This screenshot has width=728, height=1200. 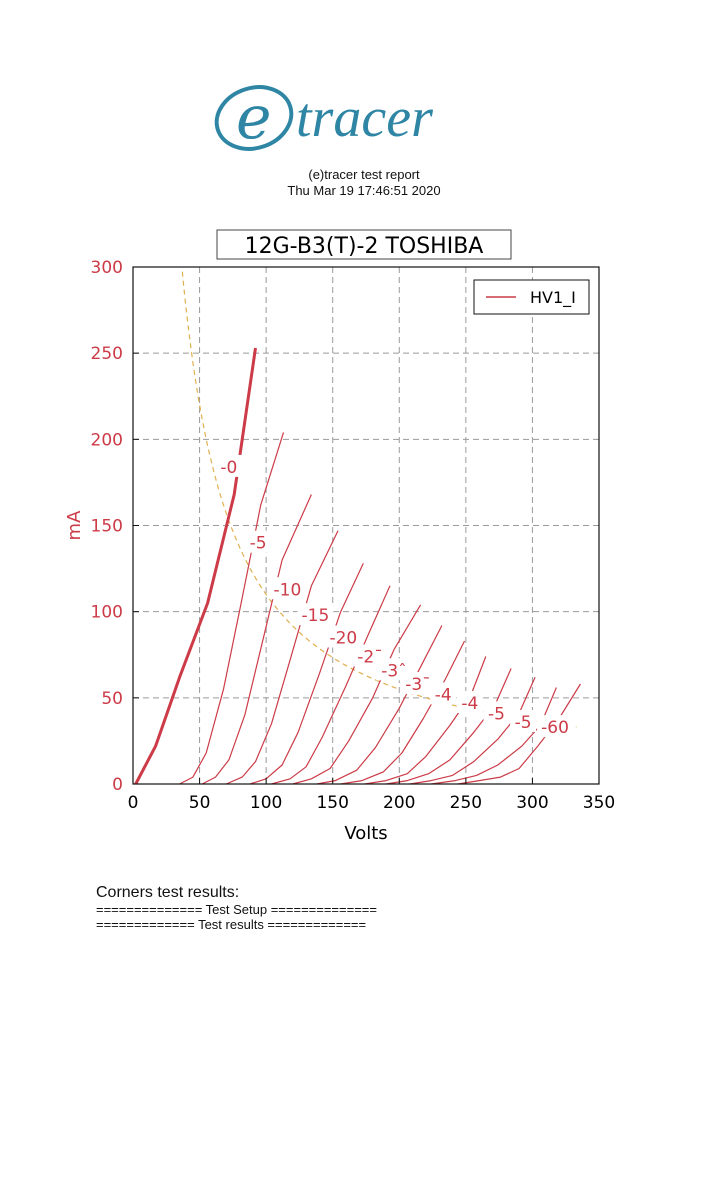 I want to click on y-tick-label: 200, so click(x=107, y=440).